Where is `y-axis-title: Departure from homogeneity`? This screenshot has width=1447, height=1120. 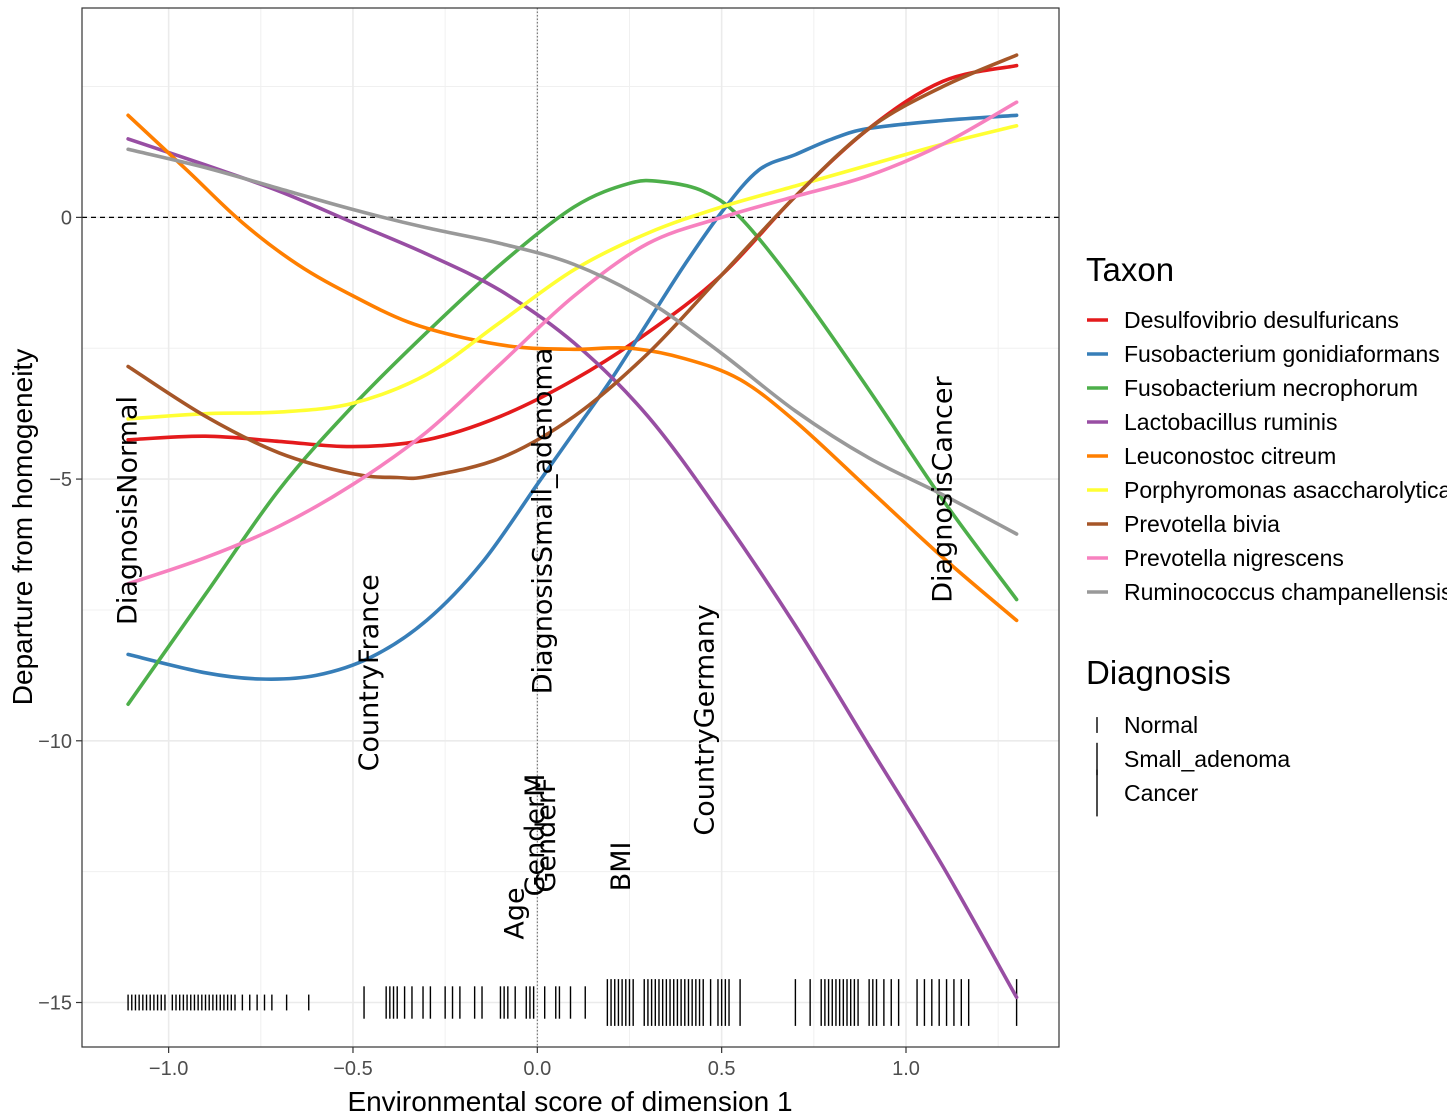
y-axis-title: Departure from homogeneity is located at coordinates (22, 527).